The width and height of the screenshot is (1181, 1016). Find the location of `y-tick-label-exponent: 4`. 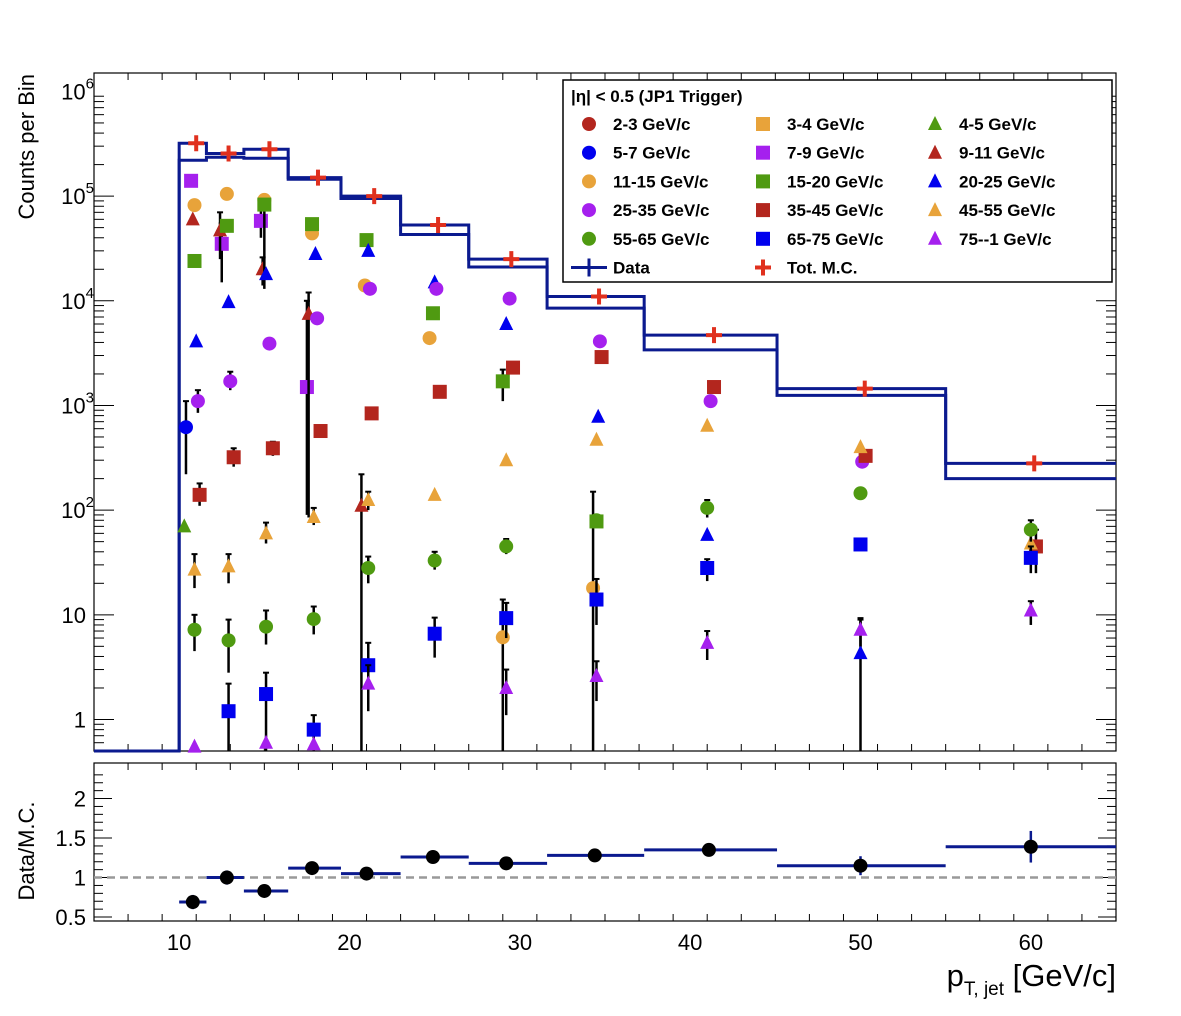

y-tick-label-exponent: 4 is located at coordinates (90, 293).